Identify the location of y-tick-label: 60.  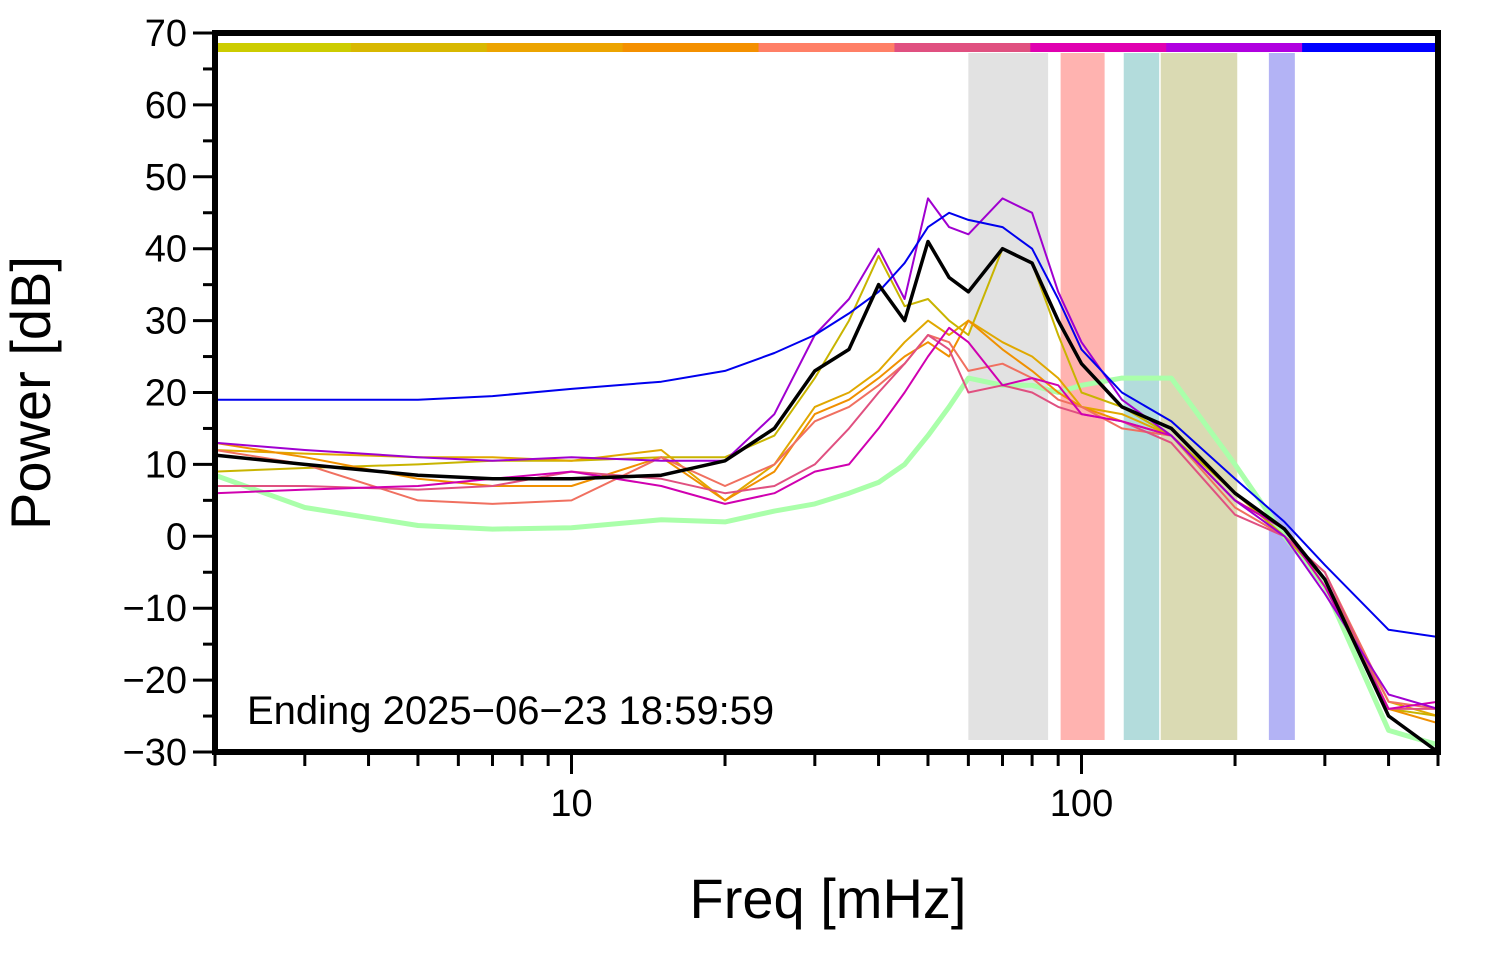
(166, 106).